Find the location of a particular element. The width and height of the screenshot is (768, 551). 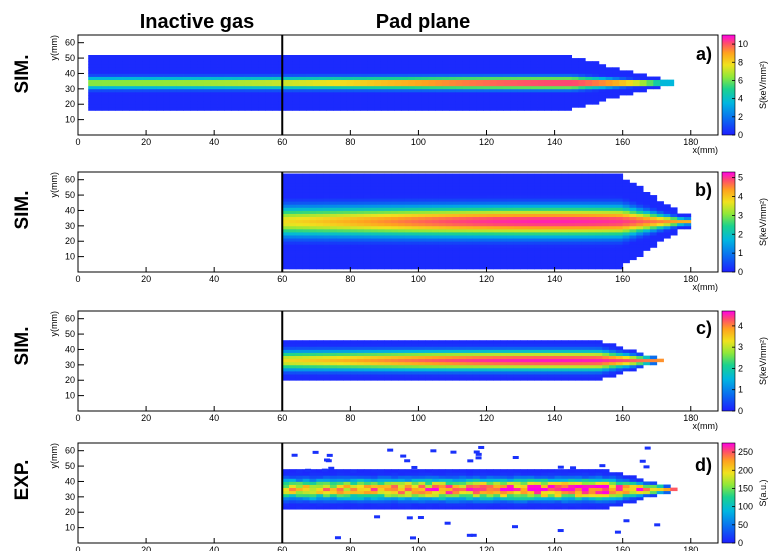

y-tick-label: 20 is located at coordinates (70, 380).